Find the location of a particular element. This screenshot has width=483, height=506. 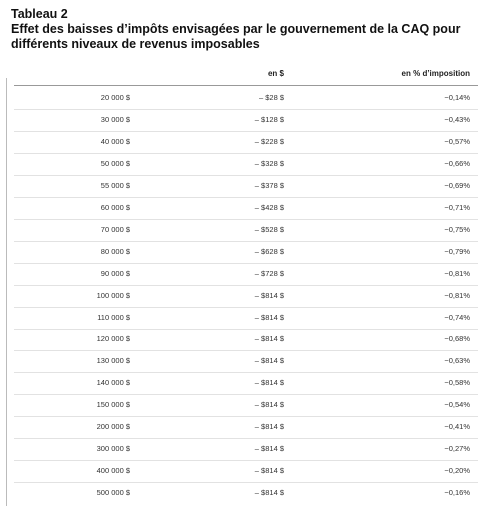

percent-cell: −0,66% is located at coordinates (457, 163).